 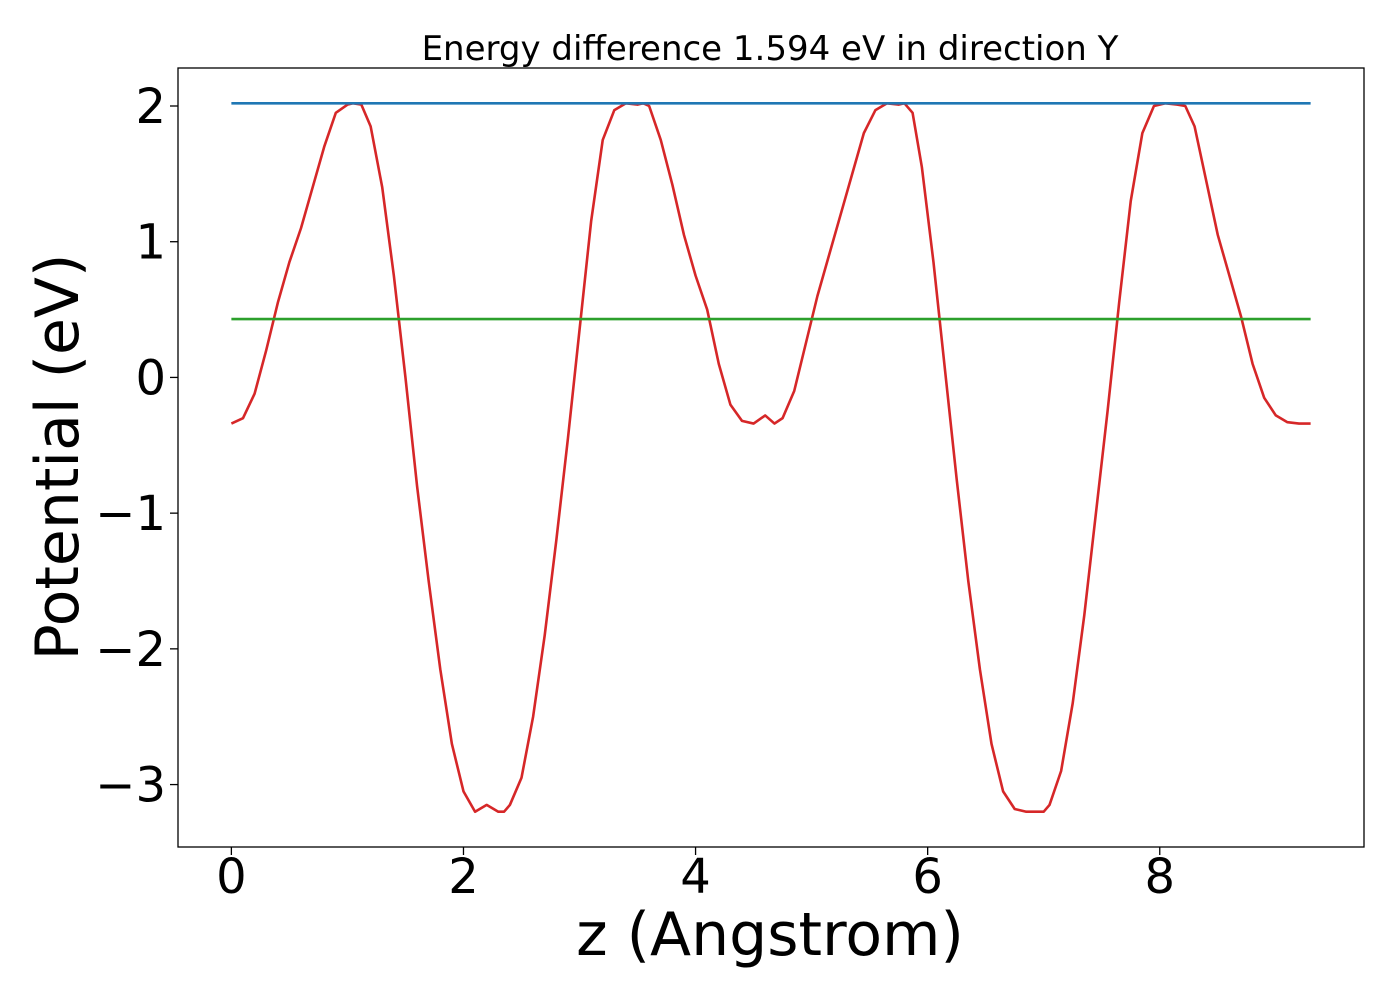 What do you see at coordinates (231, 877) in the screenshot?
I see `x-tick-label: 0` at bounding box center [231, 877].